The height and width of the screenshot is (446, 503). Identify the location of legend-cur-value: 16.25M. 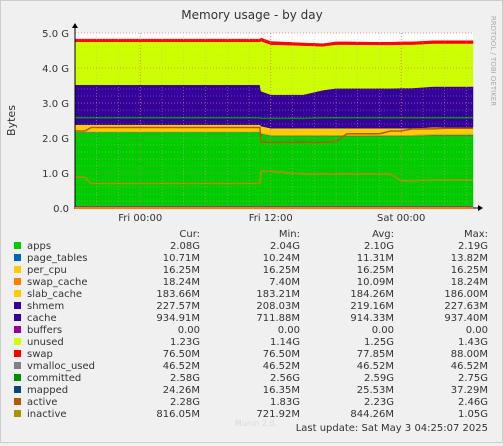
(181, 270).